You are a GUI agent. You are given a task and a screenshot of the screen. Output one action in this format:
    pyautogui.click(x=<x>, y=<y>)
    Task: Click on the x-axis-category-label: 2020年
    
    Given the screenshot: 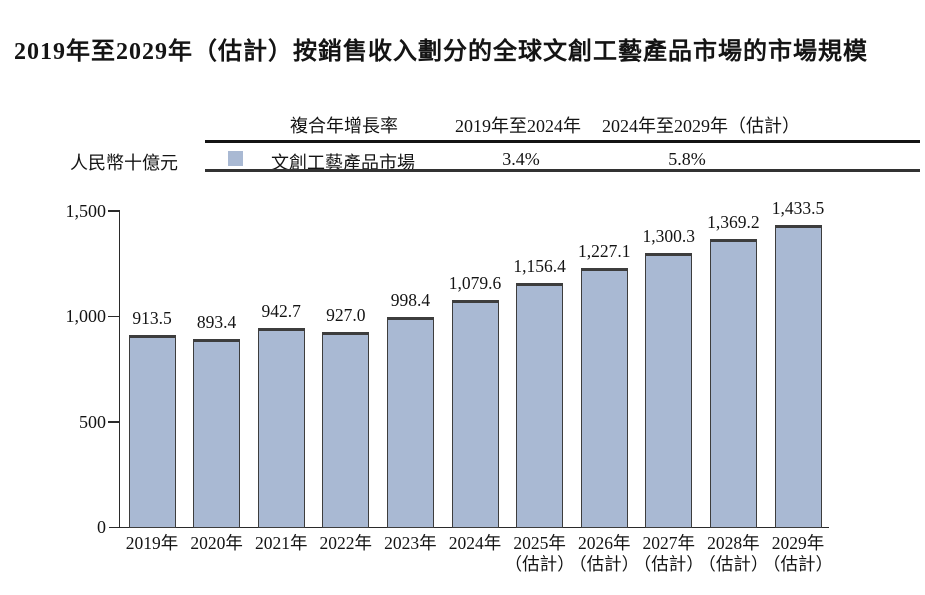 What is the action you would take?
    pyautogui.click(x=216, y=543)
    